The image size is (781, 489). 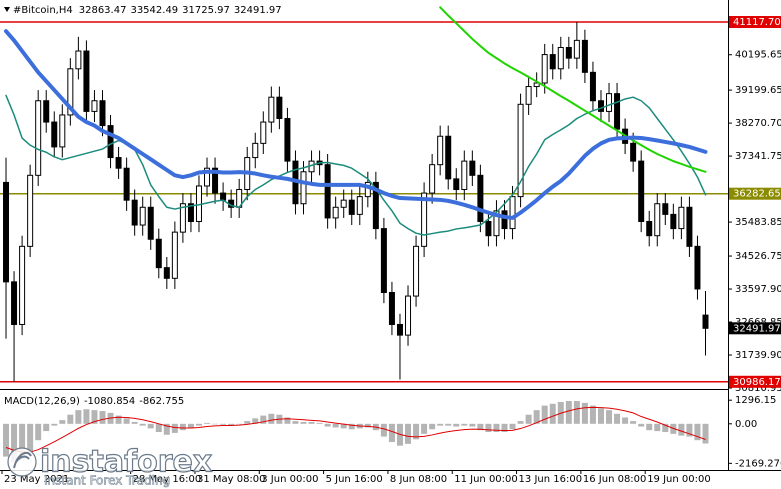 What do you see at coordinates (573, 89) in the screenshot?
I see `moving-average` at bounding box center [573, 89].